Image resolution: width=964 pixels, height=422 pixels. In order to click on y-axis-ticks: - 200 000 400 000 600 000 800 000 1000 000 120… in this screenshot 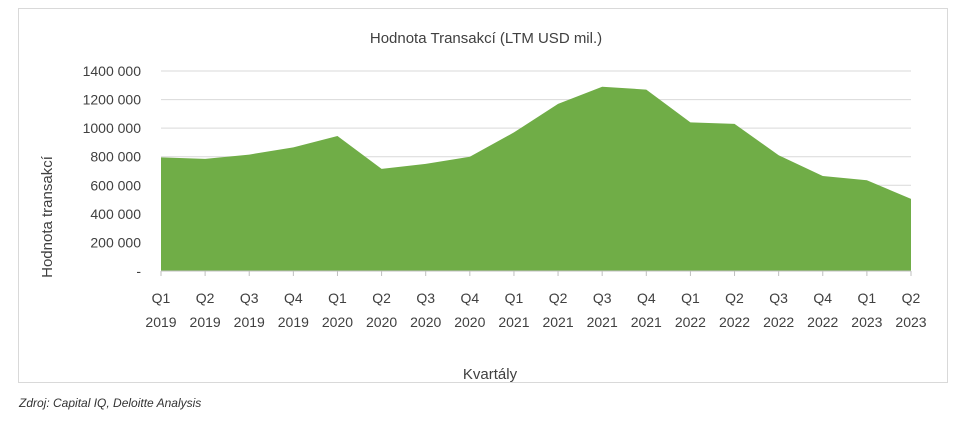, I will do `click(112, 171)`.